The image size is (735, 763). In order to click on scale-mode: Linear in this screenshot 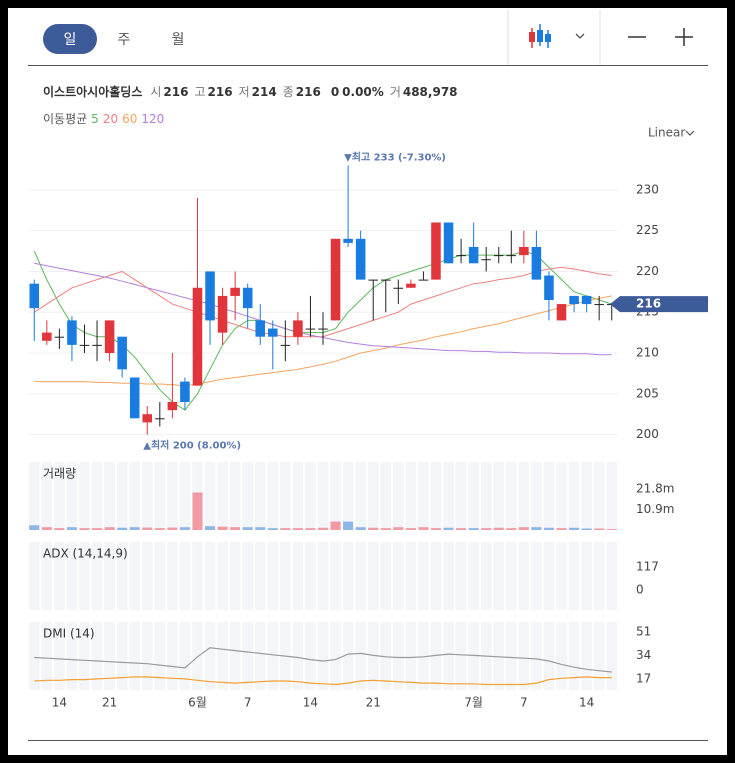, I will do `click(666, 133)`.